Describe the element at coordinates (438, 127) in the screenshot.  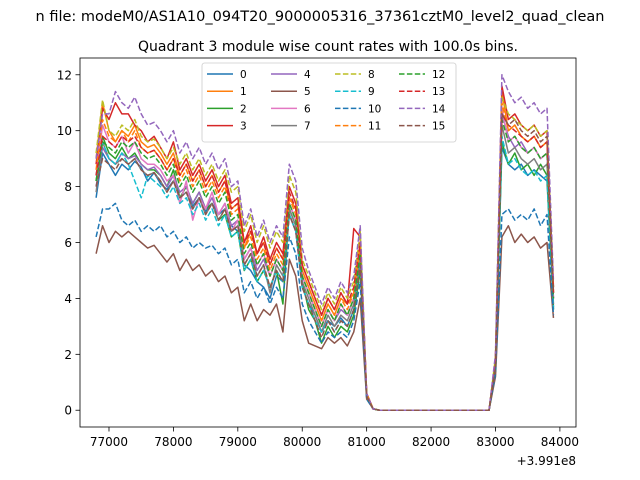
I see `legend-label-15: 15` at that location.